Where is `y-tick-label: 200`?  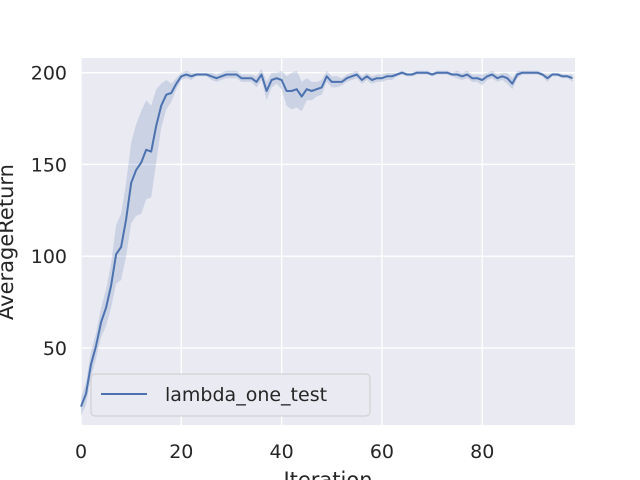
y-tick-label: 200 is located at coordinates (49, 74).